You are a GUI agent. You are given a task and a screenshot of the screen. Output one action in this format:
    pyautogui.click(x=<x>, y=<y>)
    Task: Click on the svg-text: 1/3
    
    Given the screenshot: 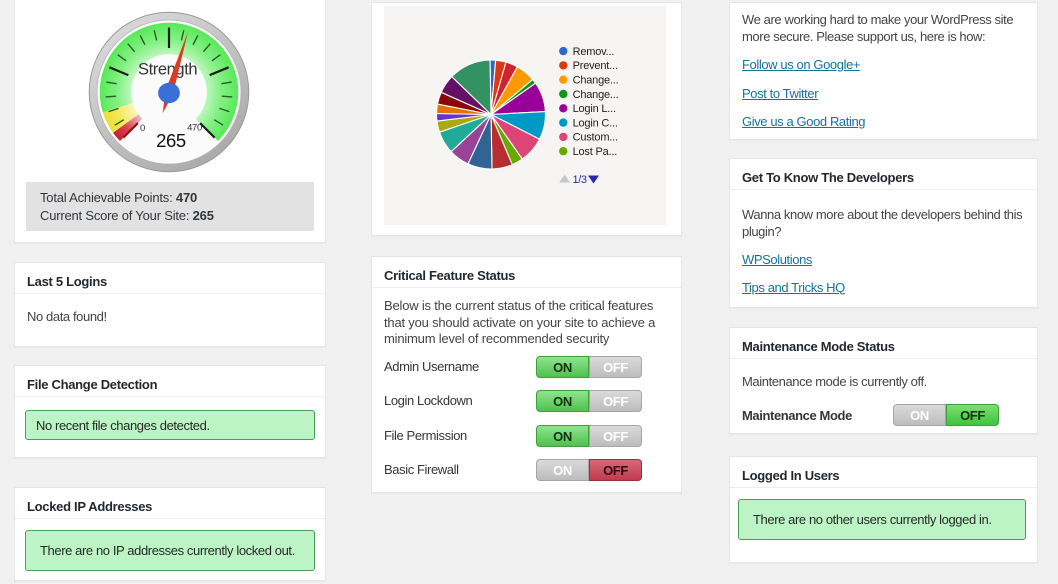 What is the action you would take?
    pyautogui.click(x=580, y=180)
    